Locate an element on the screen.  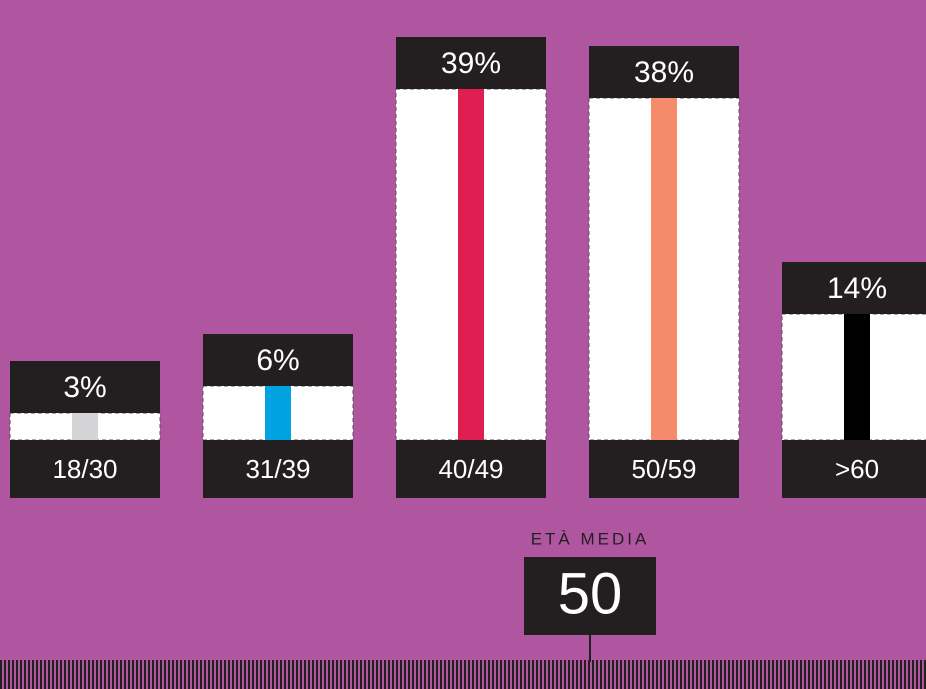
category-label: 40/49 is located at coordinates (470, 469).